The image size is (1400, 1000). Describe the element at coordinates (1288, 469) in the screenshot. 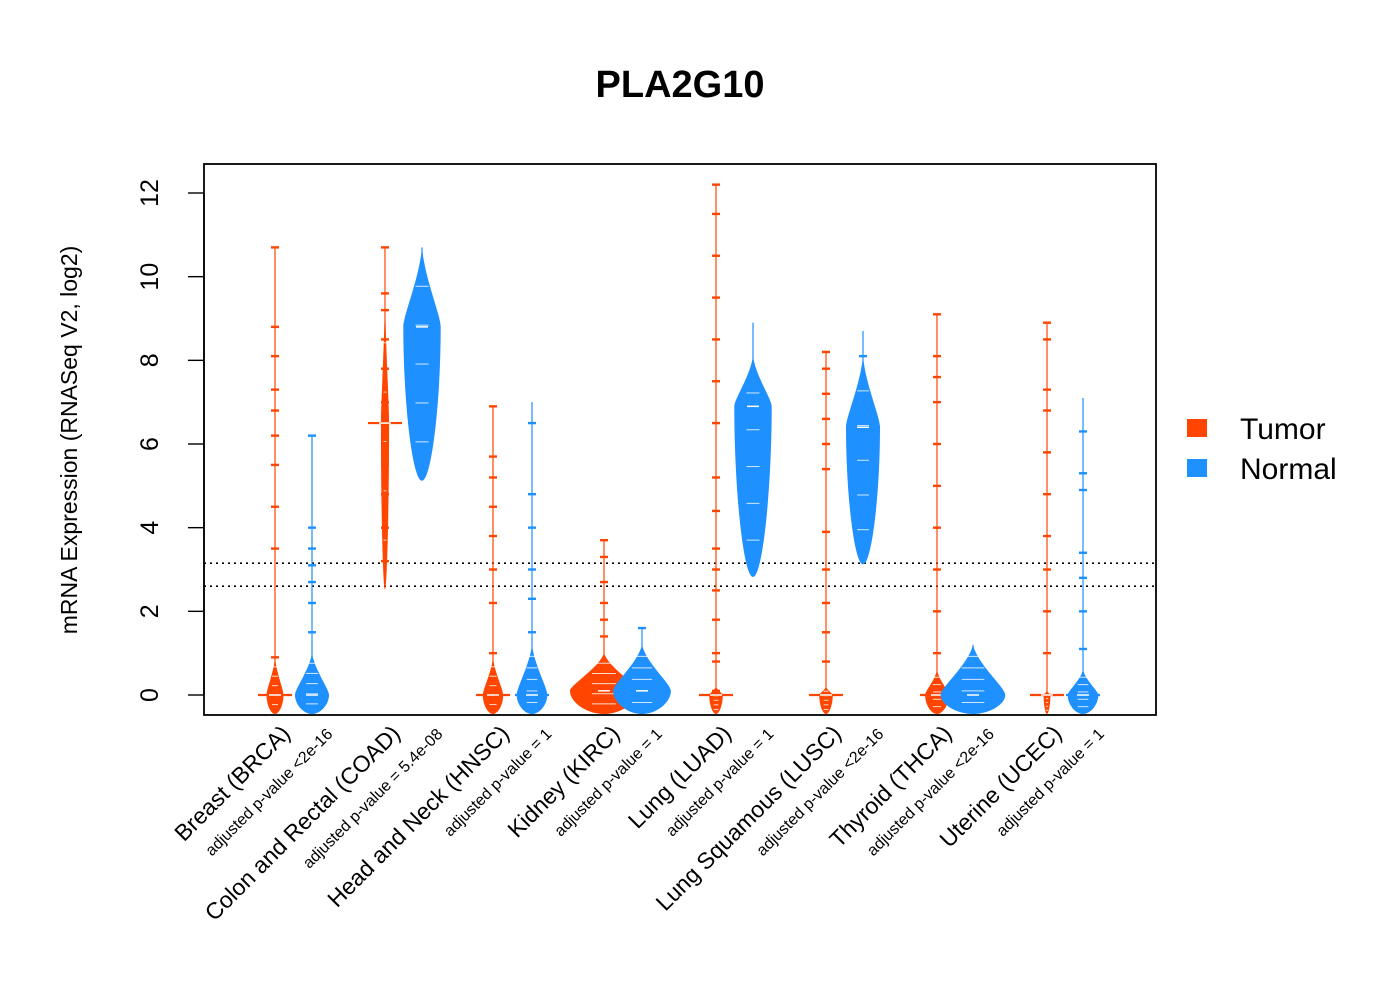

I see `legend-label: Normal` at that location.